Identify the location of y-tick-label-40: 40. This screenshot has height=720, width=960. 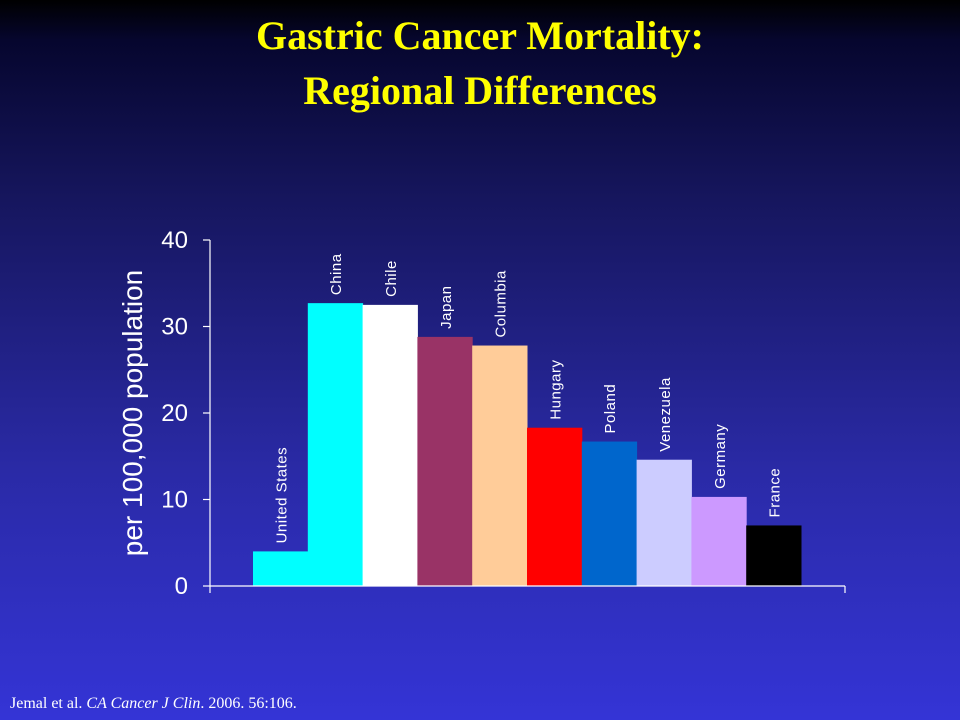
(174, 240).